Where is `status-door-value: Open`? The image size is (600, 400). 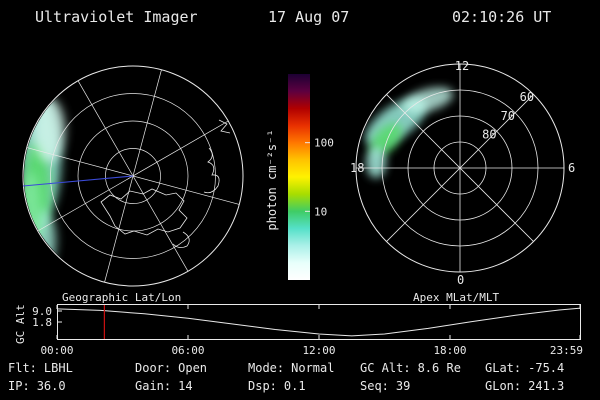 status-door-value: Open is located at coordinates (193, 368).